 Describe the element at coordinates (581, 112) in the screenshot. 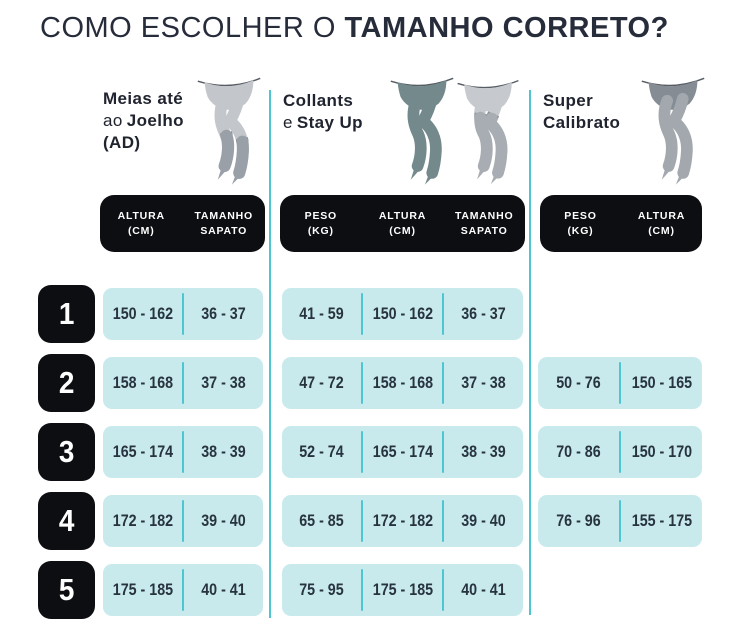

I see `section-heading-super-calibrato: Super Calibrato` at that location.